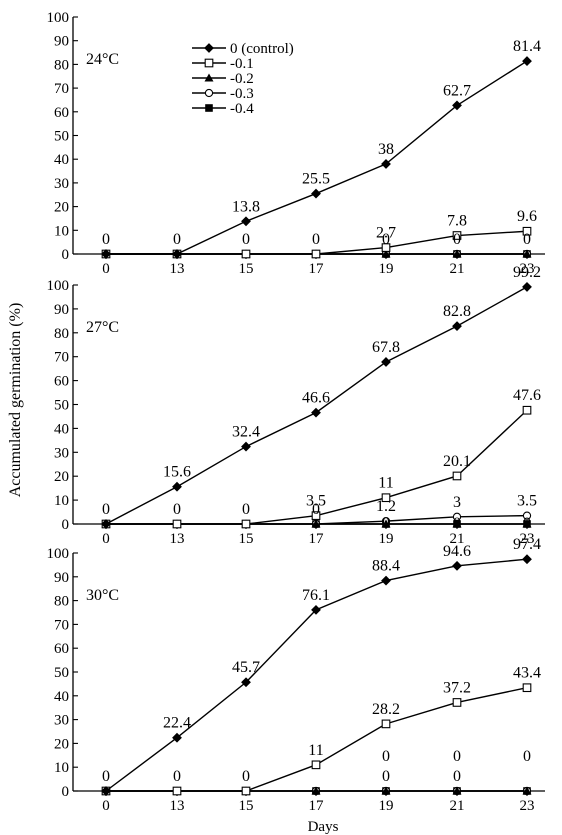 The height and width of the screenshot is (835, 562). I want to click on y-tick-label: 50, so click(61, 137).